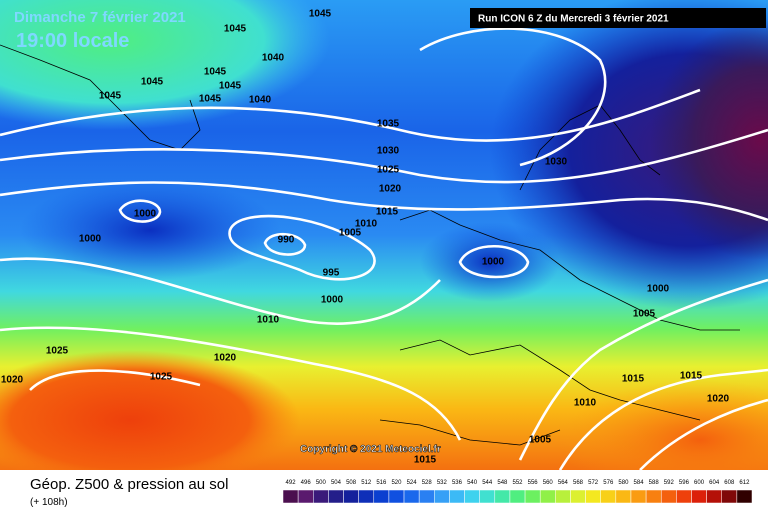  I want to click on legend-label: 572, so click(593, 483).